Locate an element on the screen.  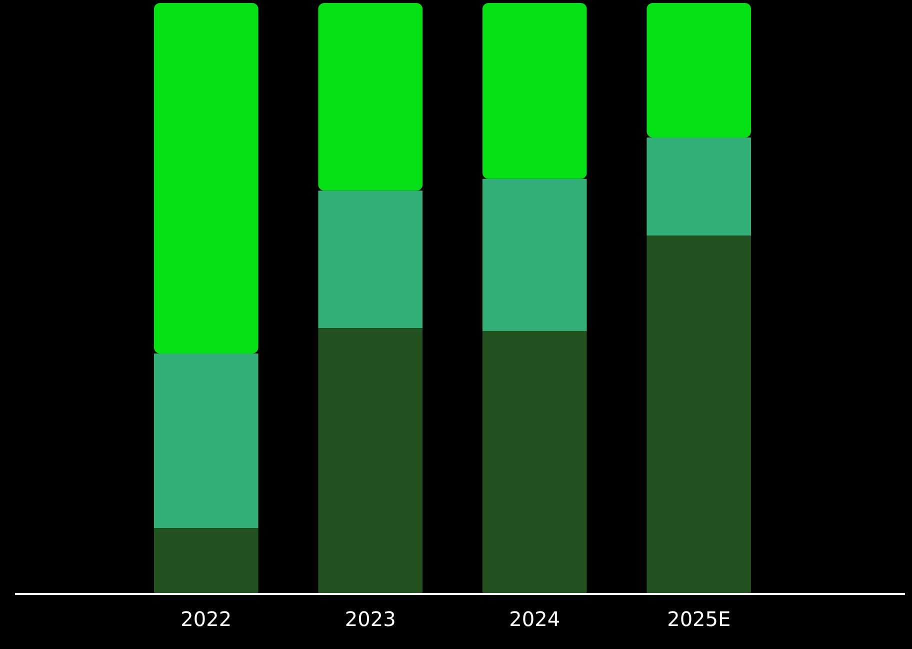
x-tick-label: 2022 is located at coordinates (206, 619).